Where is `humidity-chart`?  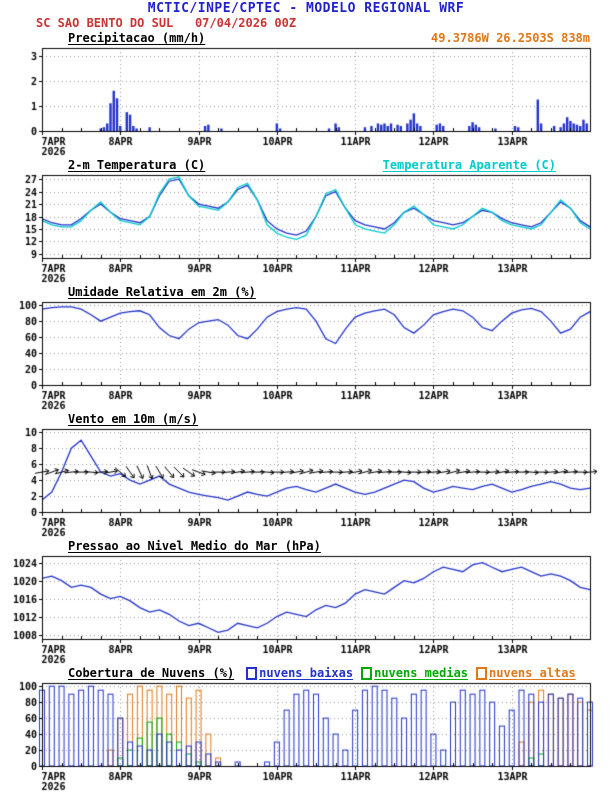 humidity-chart is located at coordinates (306, 355).